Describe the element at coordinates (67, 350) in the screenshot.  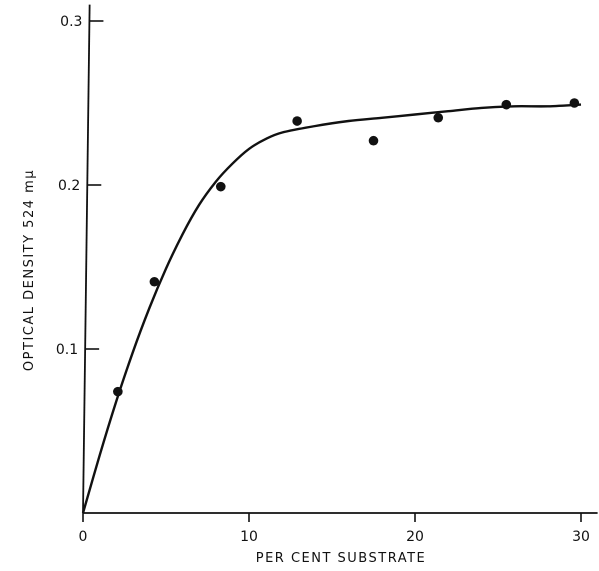
I see `y-tick-label: 0.1` at that location.